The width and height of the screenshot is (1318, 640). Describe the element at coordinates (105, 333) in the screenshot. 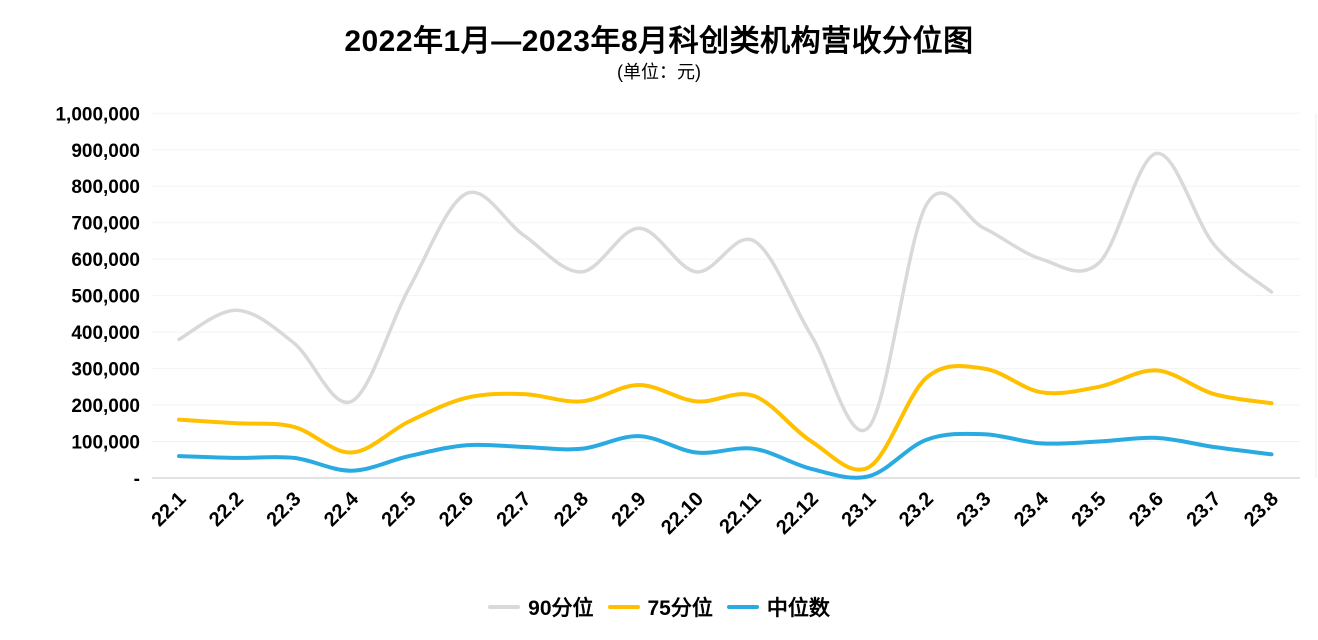

I see `y-axis-tick-label: 400,000` at that location.